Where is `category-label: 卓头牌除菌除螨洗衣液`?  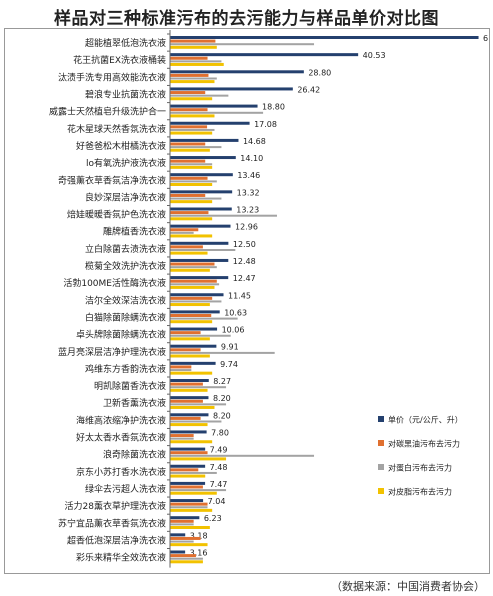
category-label: 卓头牌除菌除螨洗衣液 is located at coordinates (121, 335).